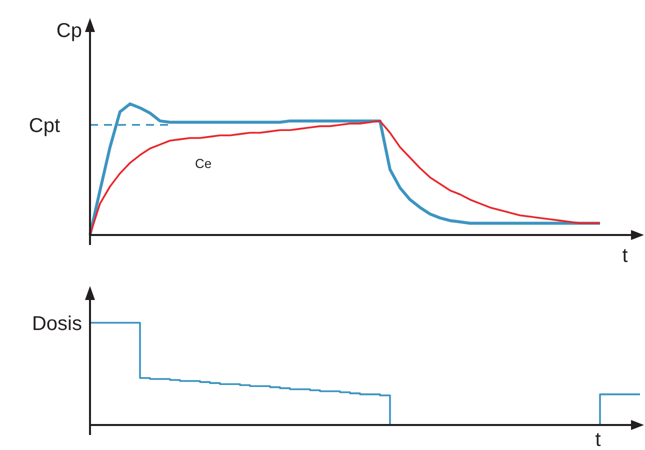 The image size is (645, 450). Describe the element at coordinates (203, 163) in the screenshot. I see `series-label: Ce` at that location.